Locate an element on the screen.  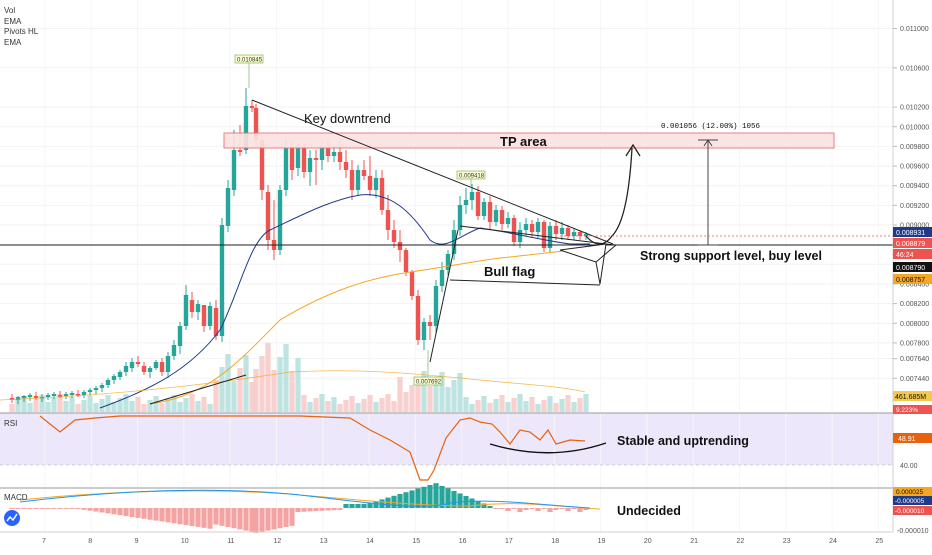
x-tick-label: 25 is located at coordinates (879, 541).